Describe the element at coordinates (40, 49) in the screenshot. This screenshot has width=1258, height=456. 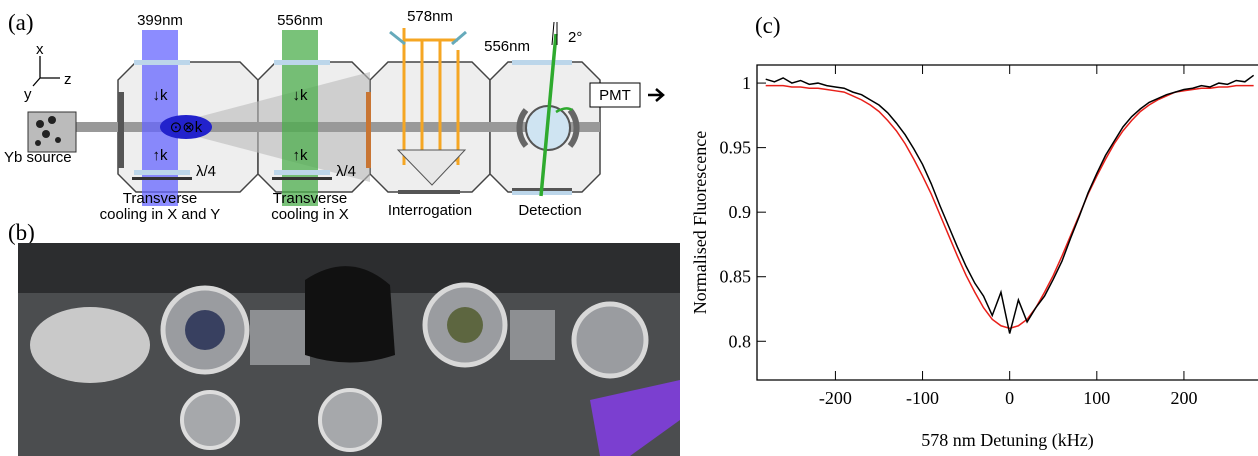
I see `axis-x: x` at that location.